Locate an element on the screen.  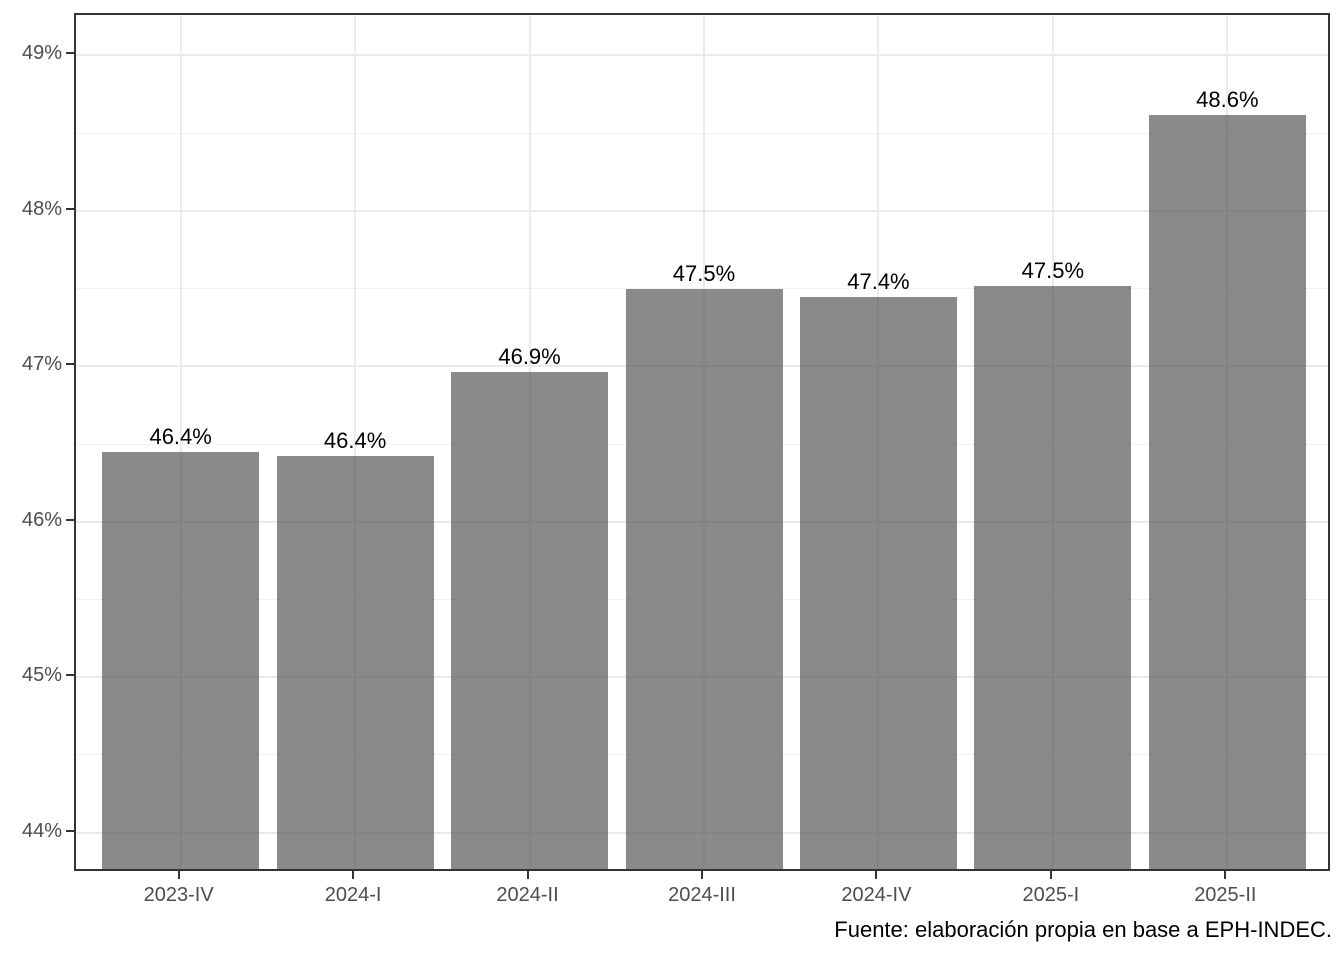
bar-2024-I is located at coordinates (355, 662).